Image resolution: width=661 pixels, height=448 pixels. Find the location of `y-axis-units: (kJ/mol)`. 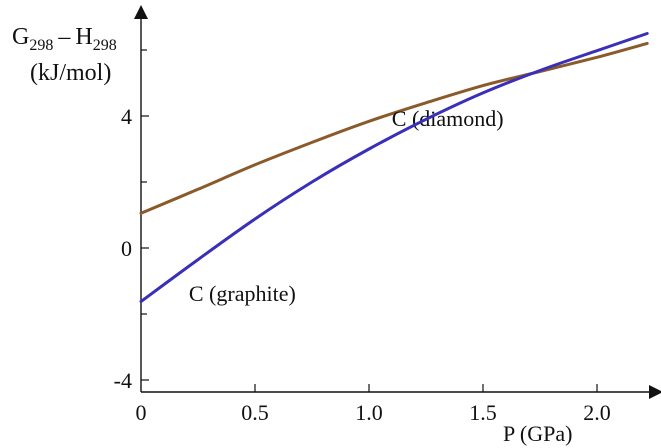

y-axis-units: (kJ/mol) is located at coordinates (70, 73).